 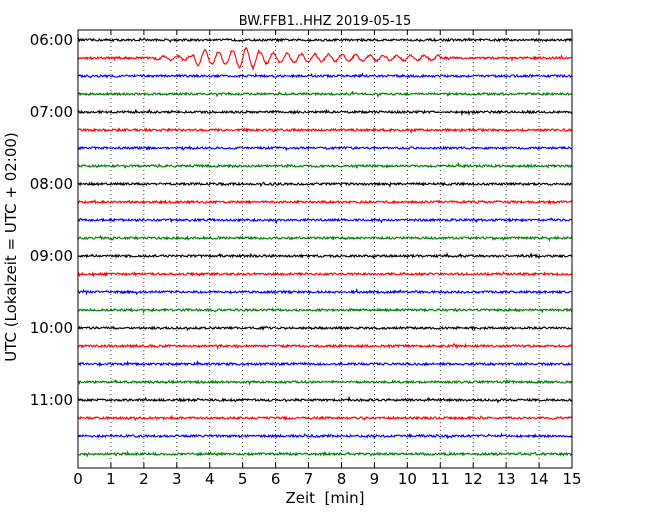 What do you see at coordinates (276, 479) in the screenshot?
I see `x-tick-label: 6` at bounding box center [276, 479].